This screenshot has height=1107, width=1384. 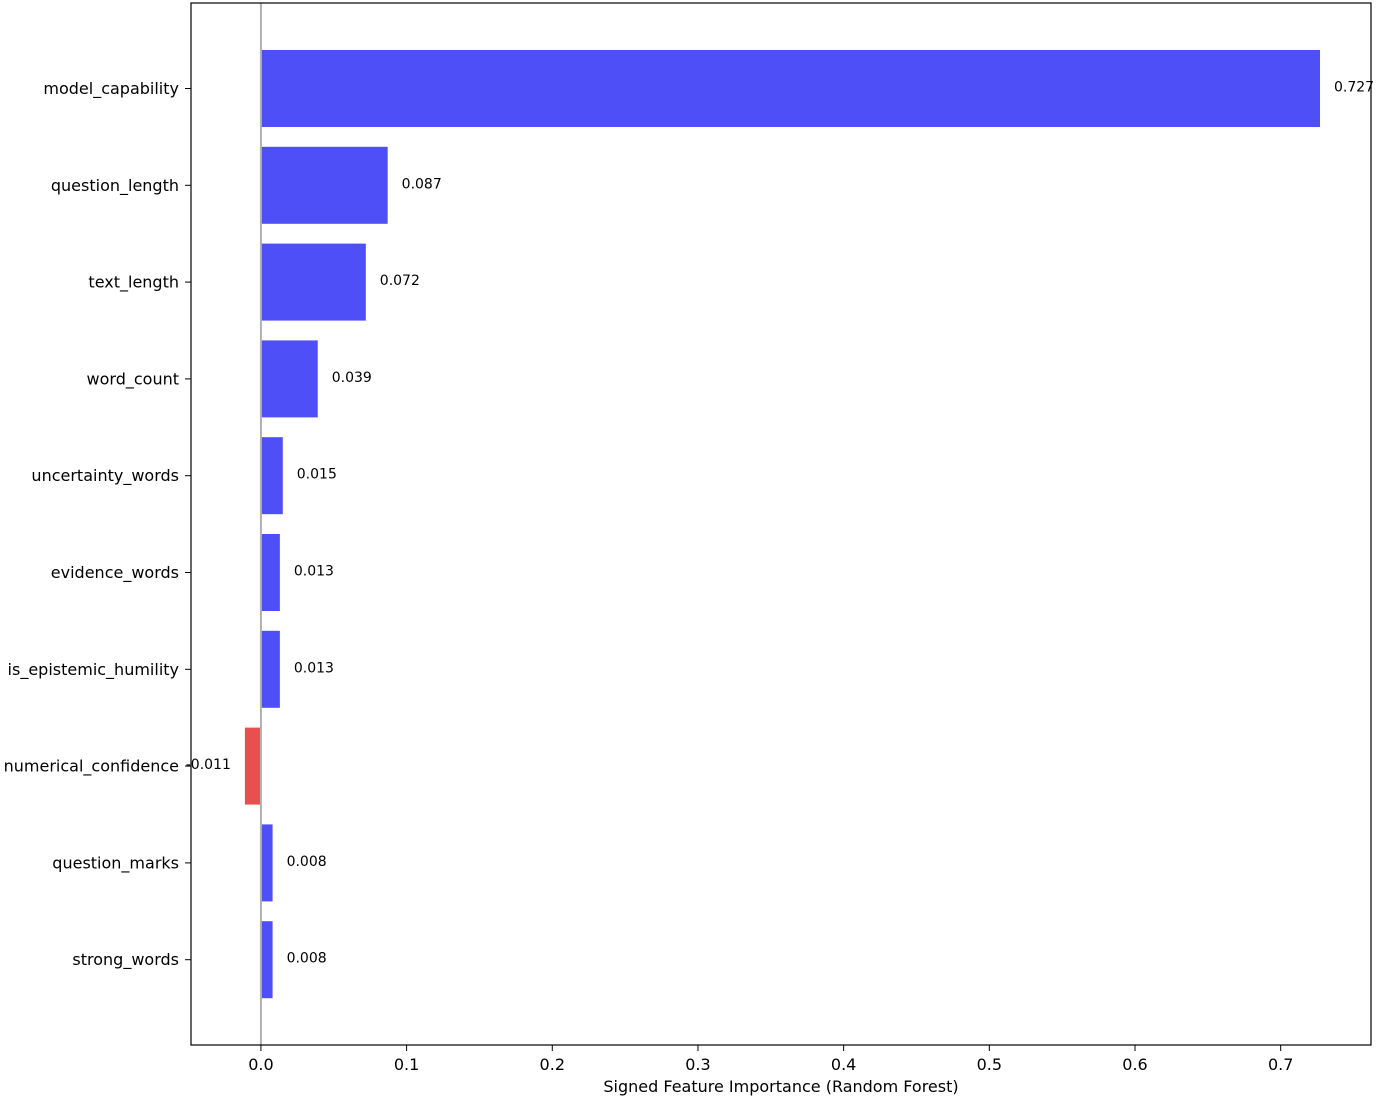 What do you see at coordinates (133, 283) in the screenshot?
I see `y-tick-label: text_length` at bounding box center [133, 283].